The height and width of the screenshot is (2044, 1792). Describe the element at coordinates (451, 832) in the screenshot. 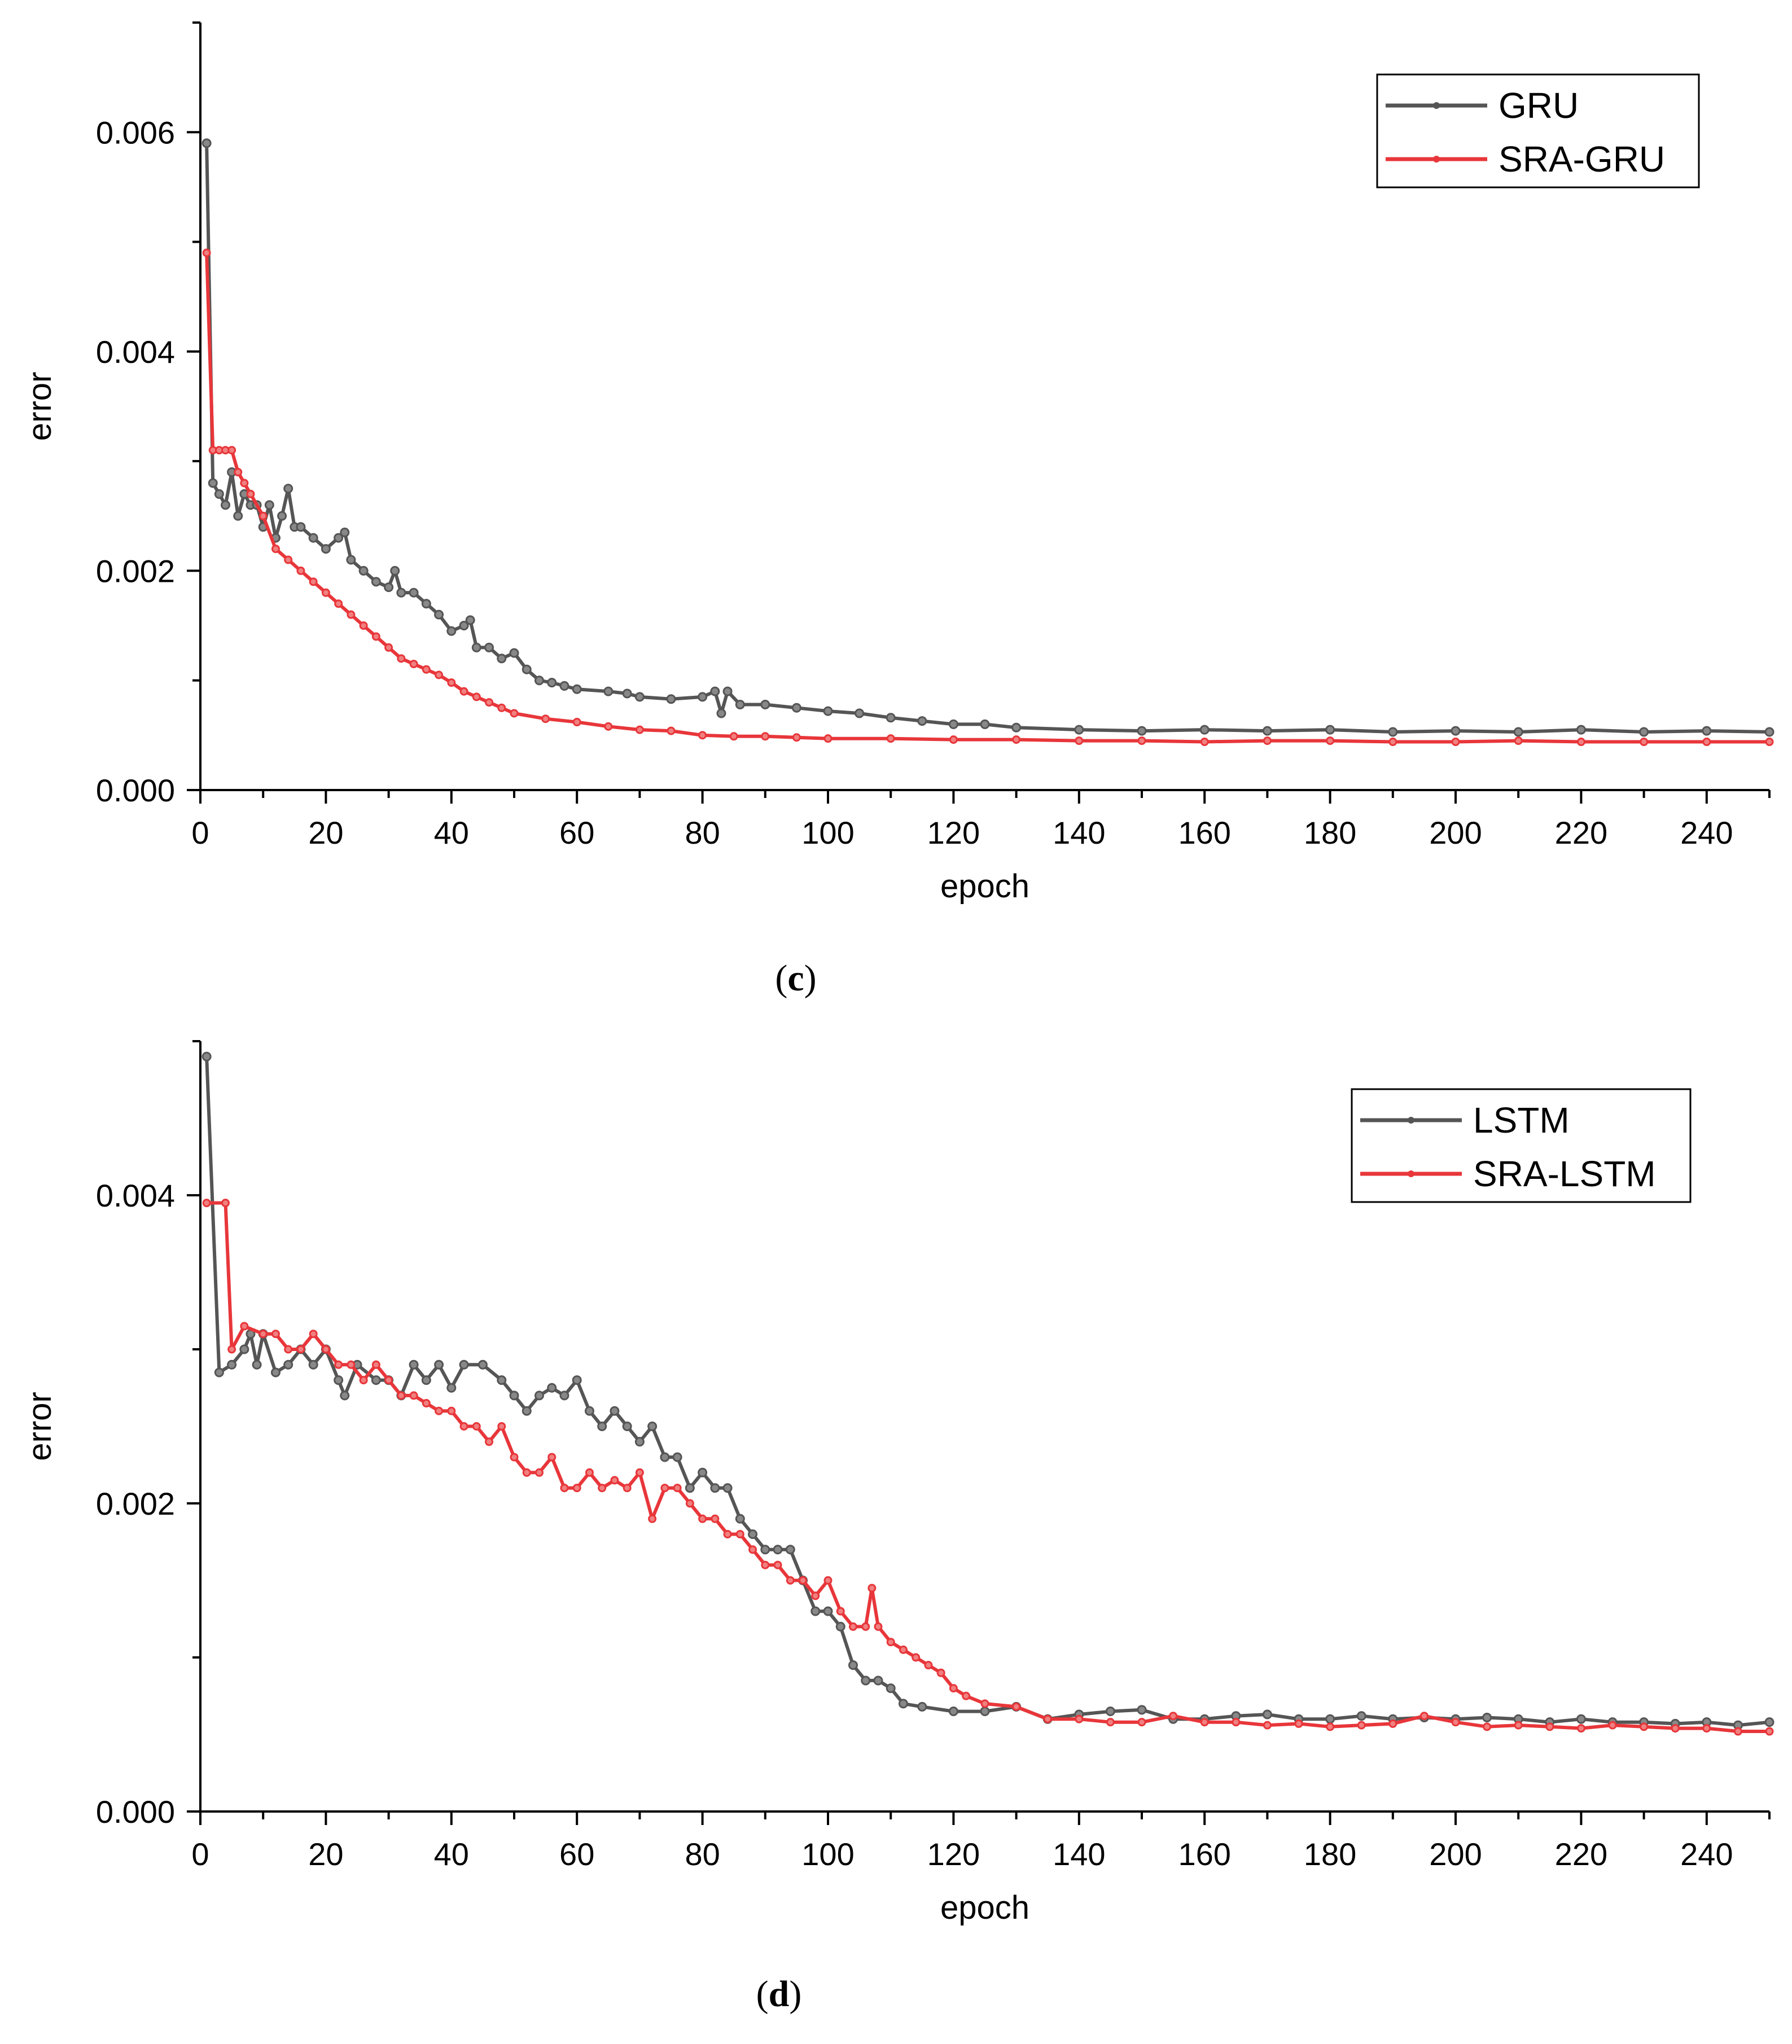

I see `panel-c-x-tick-label: 40` at that location.